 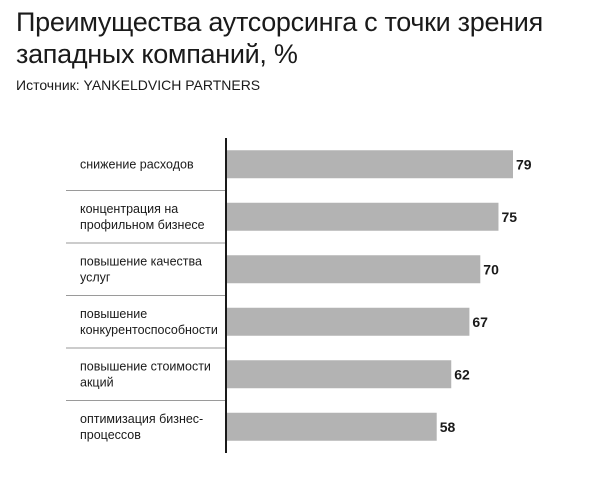 What do you see at coordinates (110, 435) in the screenshot?
I see `category-label: процессов` at bounding box center [110, 435].